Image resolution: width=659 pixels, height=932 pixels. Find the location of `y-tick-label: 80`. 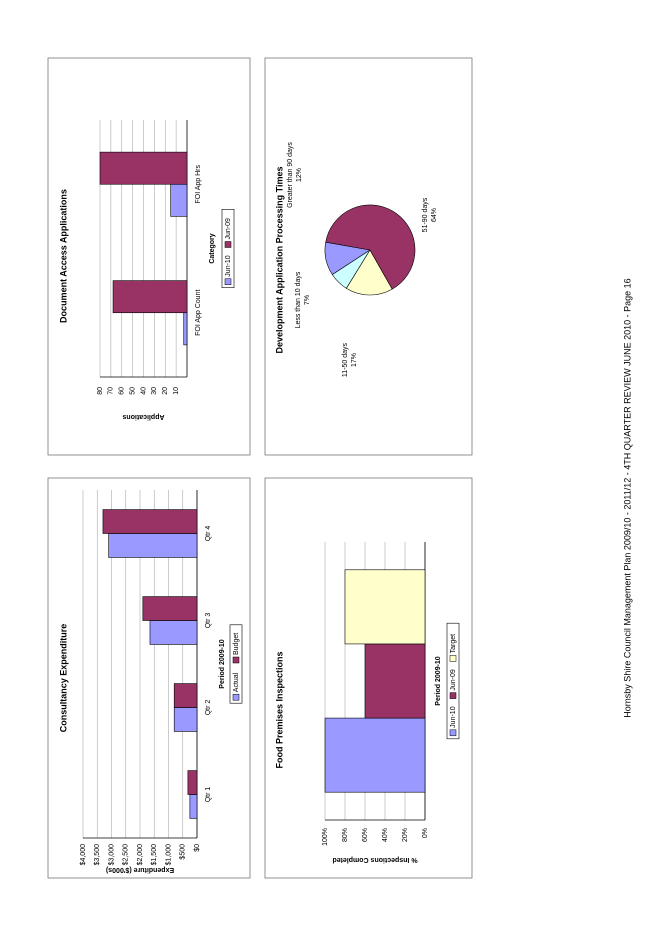

y-tick-label: 80 is located at coordinates (100, 391).